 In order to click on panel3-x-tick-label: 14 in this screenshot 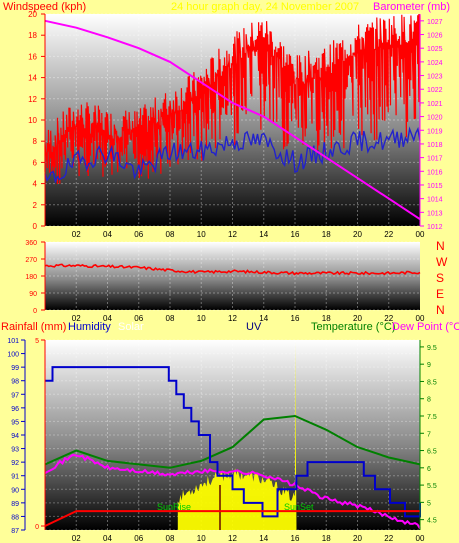, I will do `click(263, 538)`.